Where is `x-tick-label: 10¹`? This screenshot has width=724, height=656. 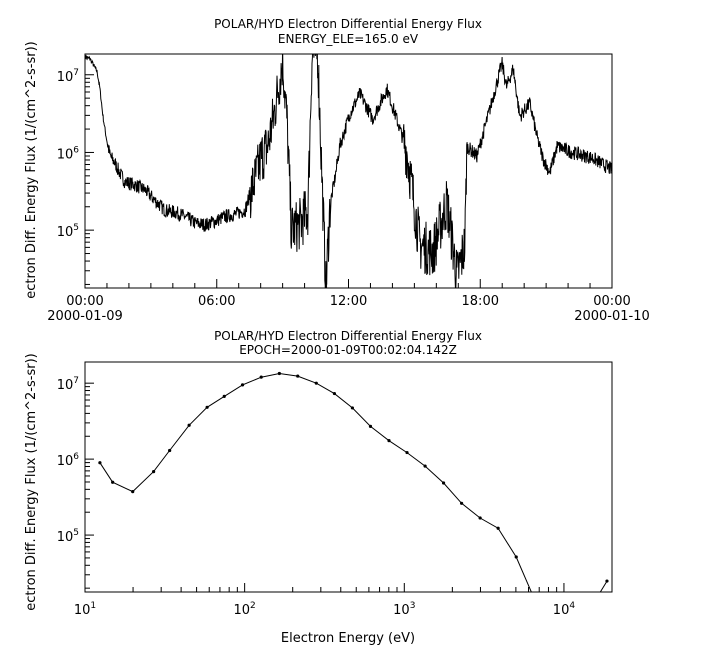 x-tick-label: 10¹ is located at coordinates (85, 609).